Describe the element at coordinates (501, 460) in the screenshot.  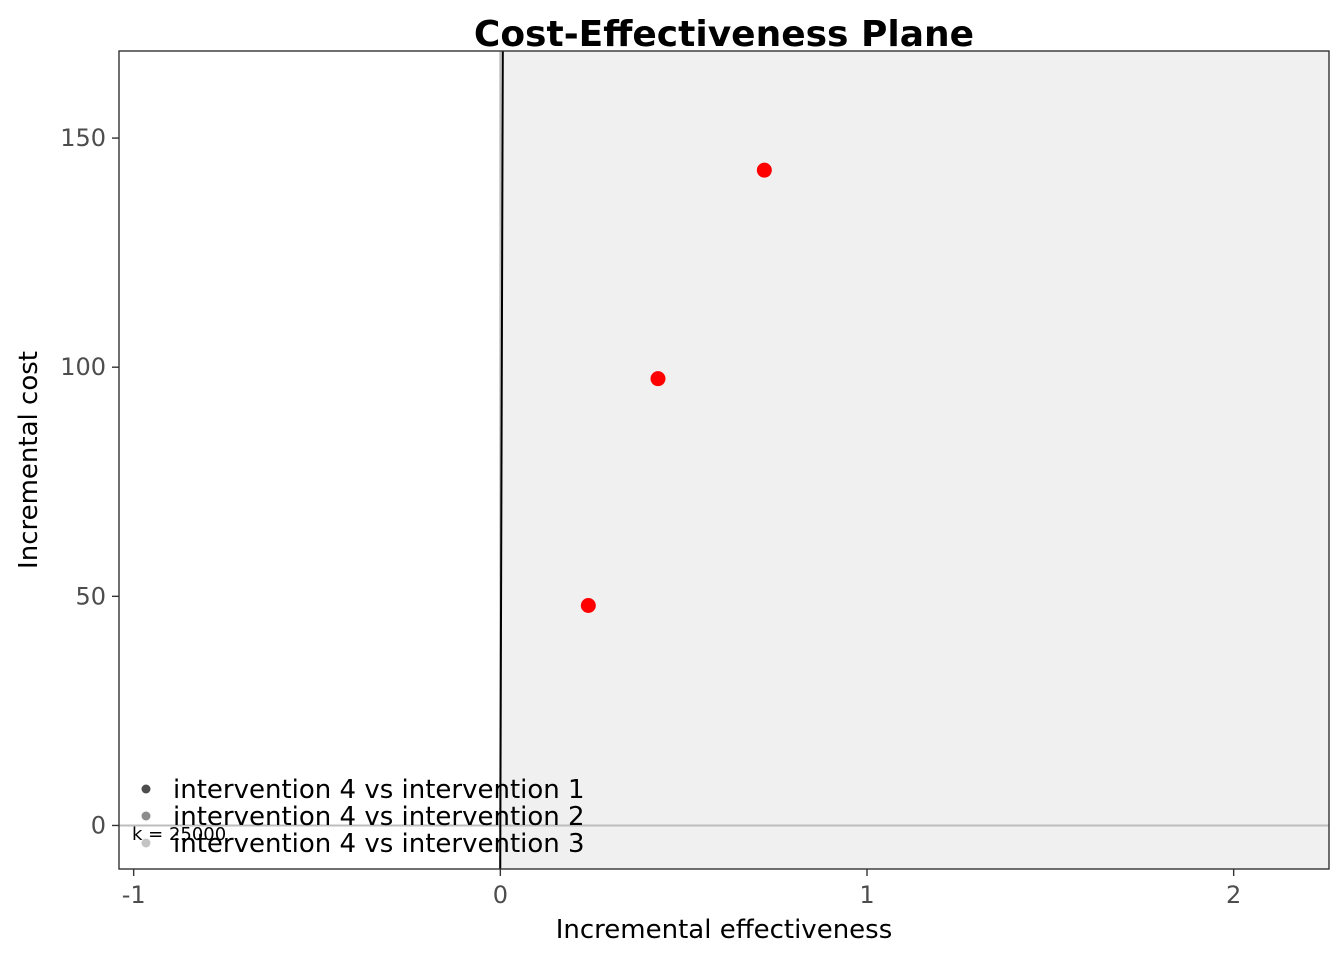
I see `wtp-threshold-line` at that location.